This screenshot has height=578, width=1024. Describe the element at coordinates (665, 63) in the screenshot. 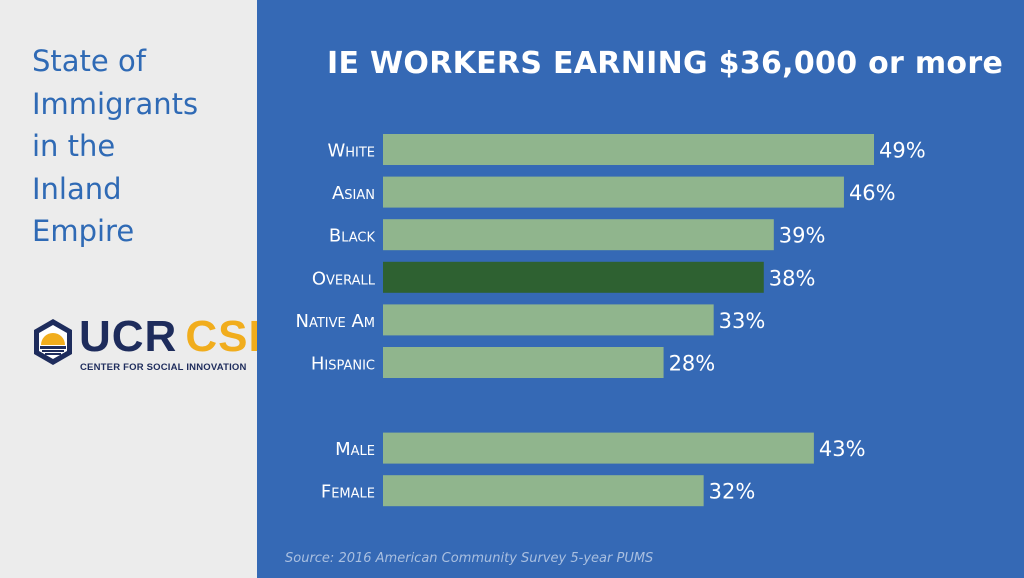

I see `chart-title: IE WORKERS EARNING $36,000 or more` at that location.